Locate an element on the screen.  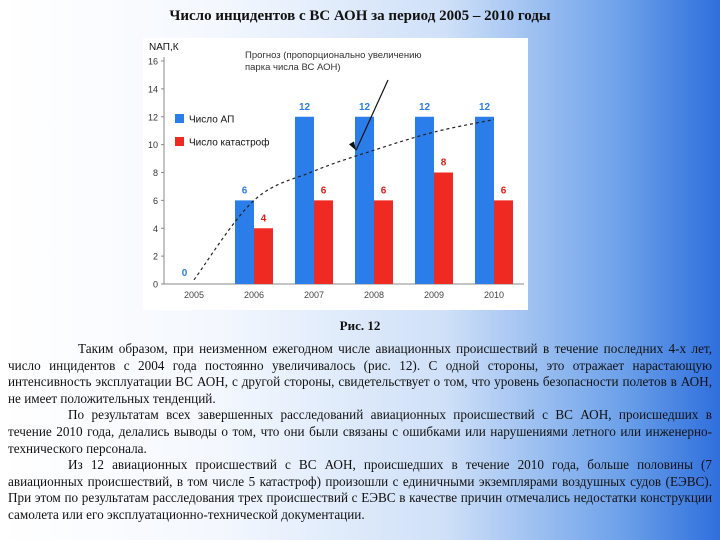
y-tick-label: 16 is located at coordinates (153, 62).